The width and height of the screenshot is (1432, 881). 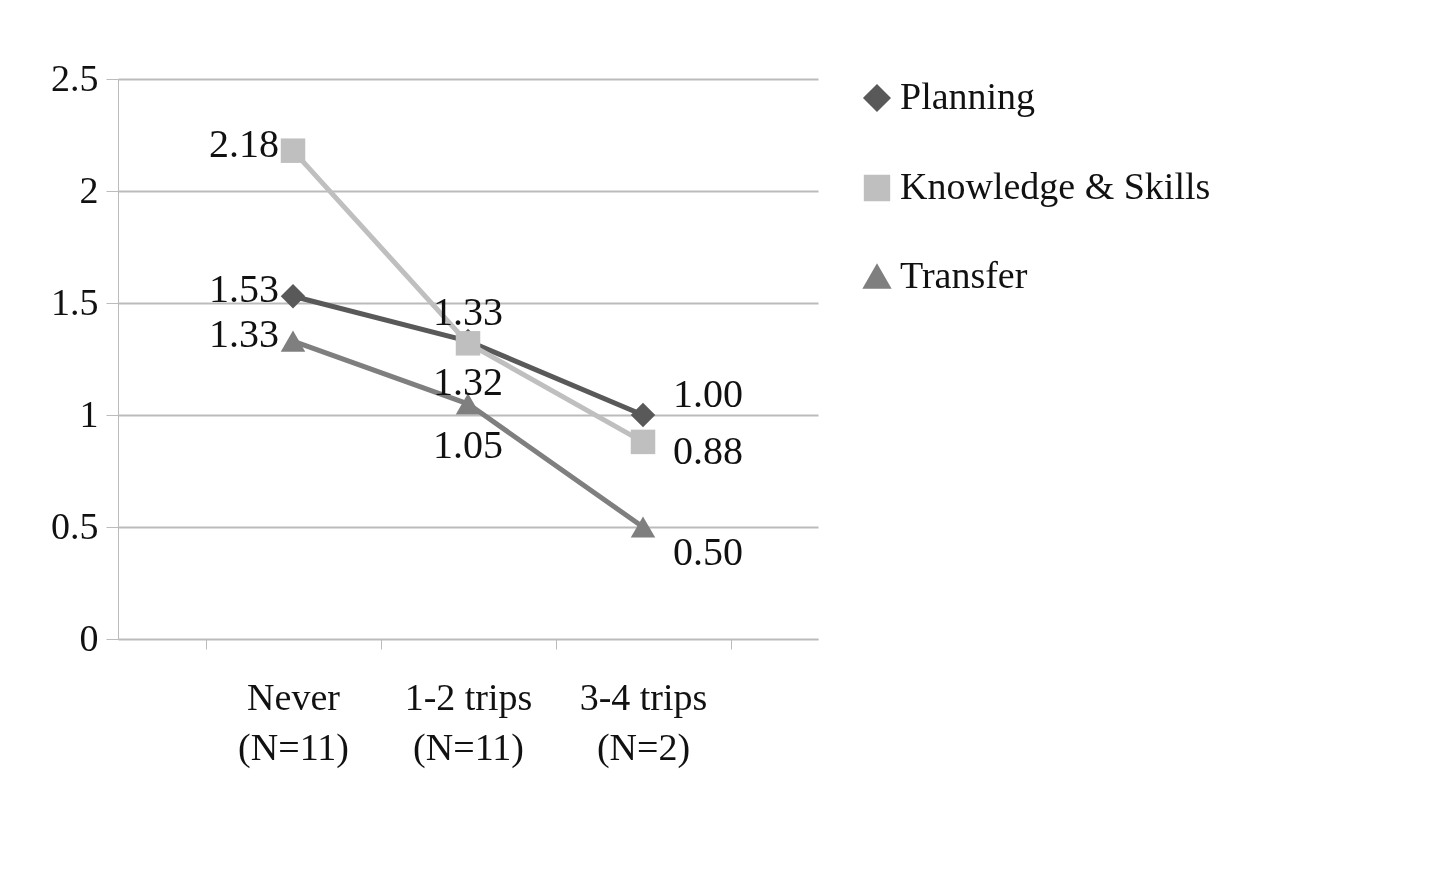 What do you see at coordinates (964, 275) in the screenshot?
I see `legend-label: Transfer` at bounding box center [964, 275].